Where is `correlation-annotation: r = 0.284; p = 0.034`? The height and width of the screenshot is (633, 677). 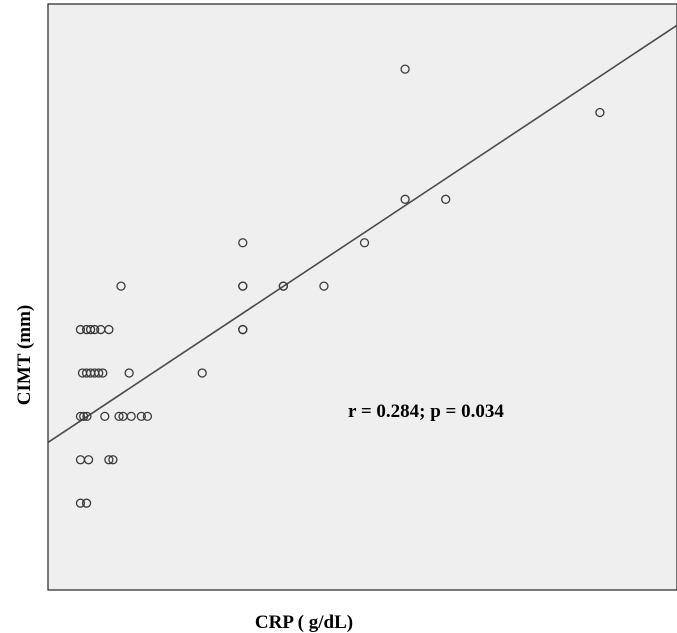 correlation-annotation: r = 0.284; p = 0.034 is located at coordinates (426, 411).